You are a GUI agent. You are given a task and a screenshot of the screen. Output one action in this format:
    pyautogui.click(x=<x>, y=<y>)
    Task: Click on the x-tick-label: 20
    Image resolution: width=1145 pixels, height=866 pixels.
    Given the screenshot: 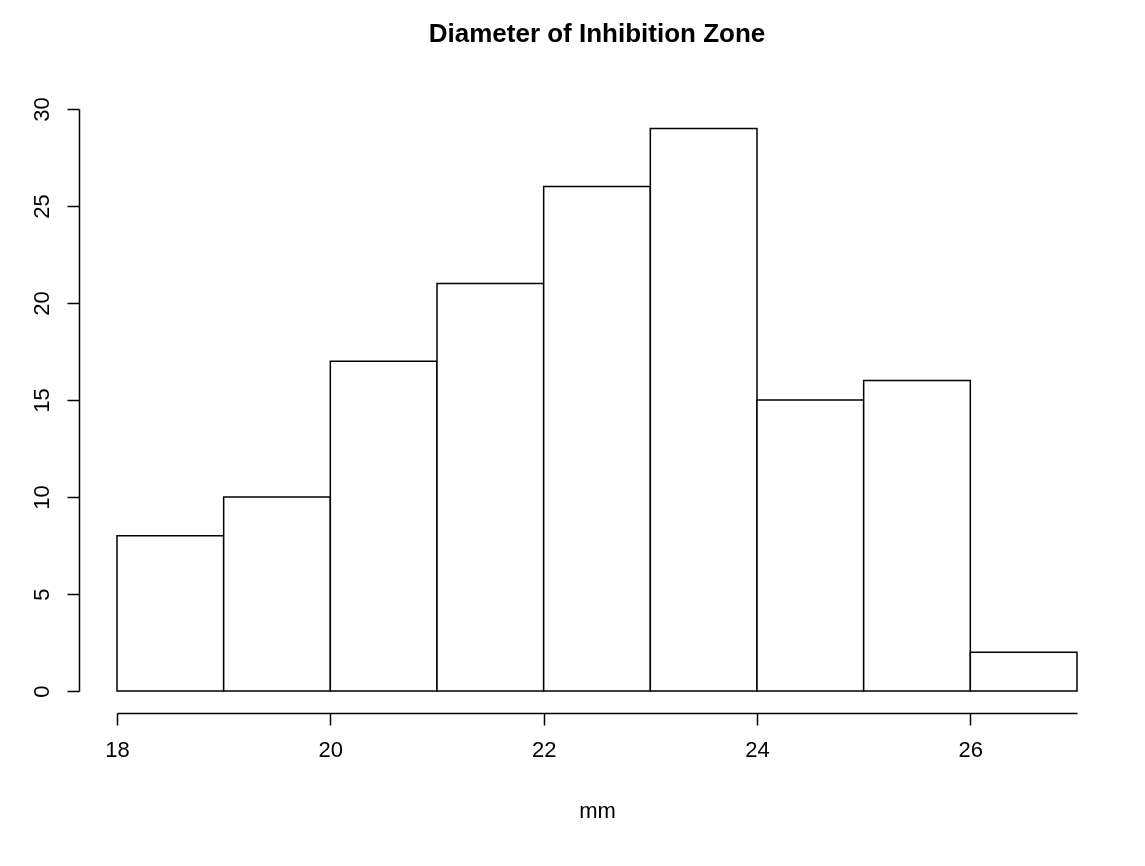 What is the action you would take?
    pyautogui.click(x=331, y=749)
    